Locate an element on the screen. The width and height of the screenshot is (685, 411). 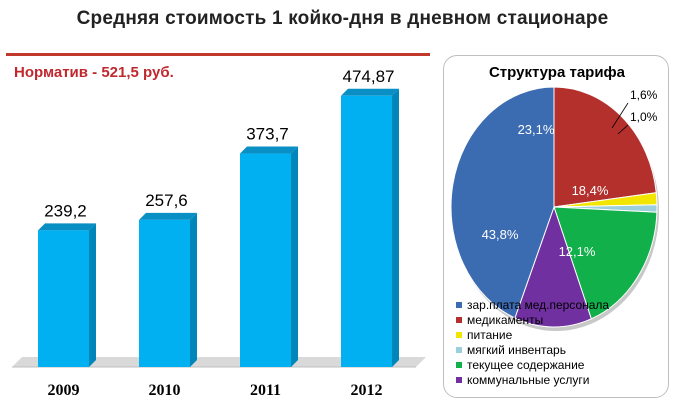
bar-group: 257,6 is located at coordinates (168, 279).